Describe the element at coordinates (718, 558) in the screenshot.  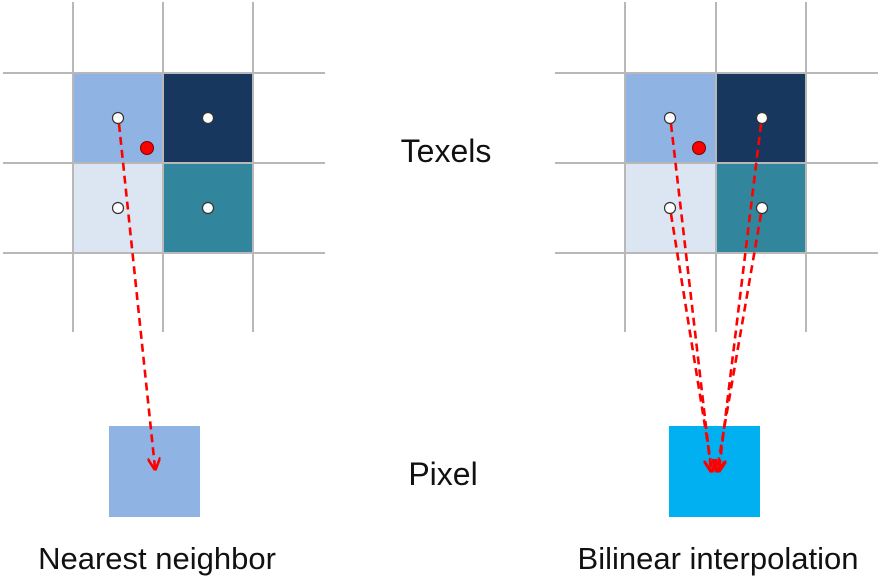
I see `bilinear-interpolation-caption: Bilinear interpolation` at that location.